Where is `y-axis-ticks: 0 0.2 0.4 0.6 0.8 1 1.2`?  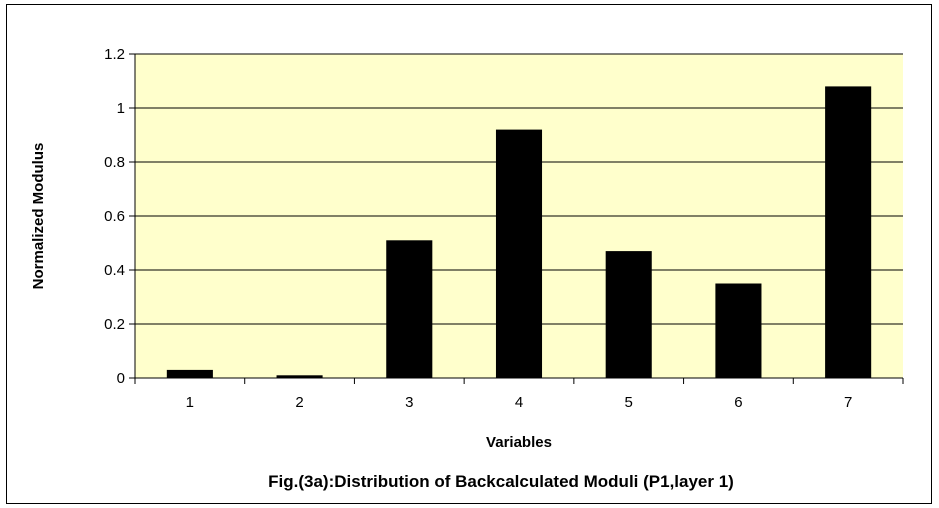
y-axis-ticks: 0 0.2 0.4 0.6 0.8 1 1.2 is located at coordinates (119, 216).